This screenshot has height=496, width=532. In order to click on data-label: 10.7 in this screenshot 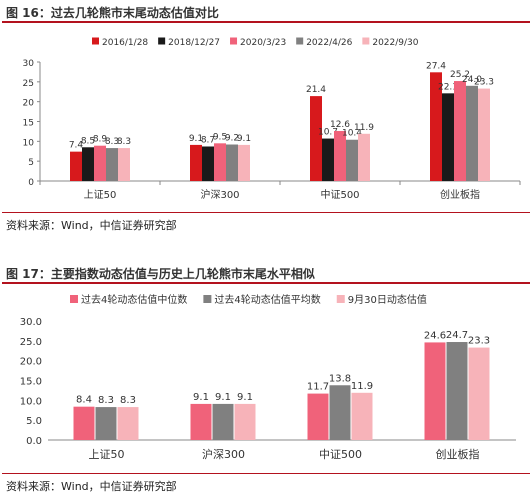, I will do `click(328, 133)`.